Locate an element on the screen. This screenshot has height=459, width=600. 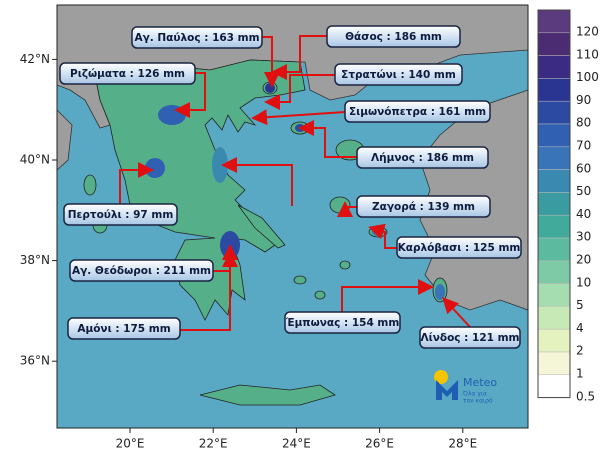
station-label: Ριζώματα : 126 mm is located at coordinates (127, 74).